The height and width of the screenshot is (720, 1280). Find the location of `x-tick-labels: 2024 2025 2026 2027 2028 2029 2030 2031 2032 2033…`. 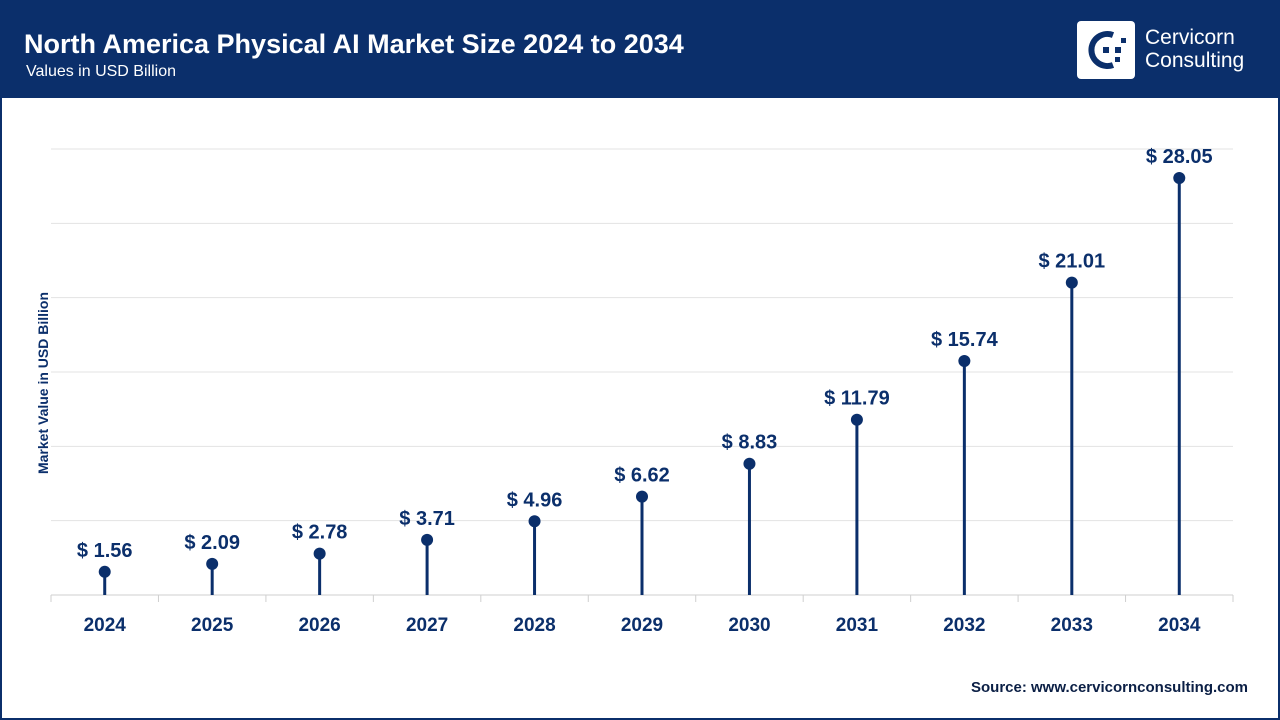

x-tick-labels: 2024 2025 2026 2027 2028 2029 2030 2031 2032 2033… is located at coordinates (642, 625).